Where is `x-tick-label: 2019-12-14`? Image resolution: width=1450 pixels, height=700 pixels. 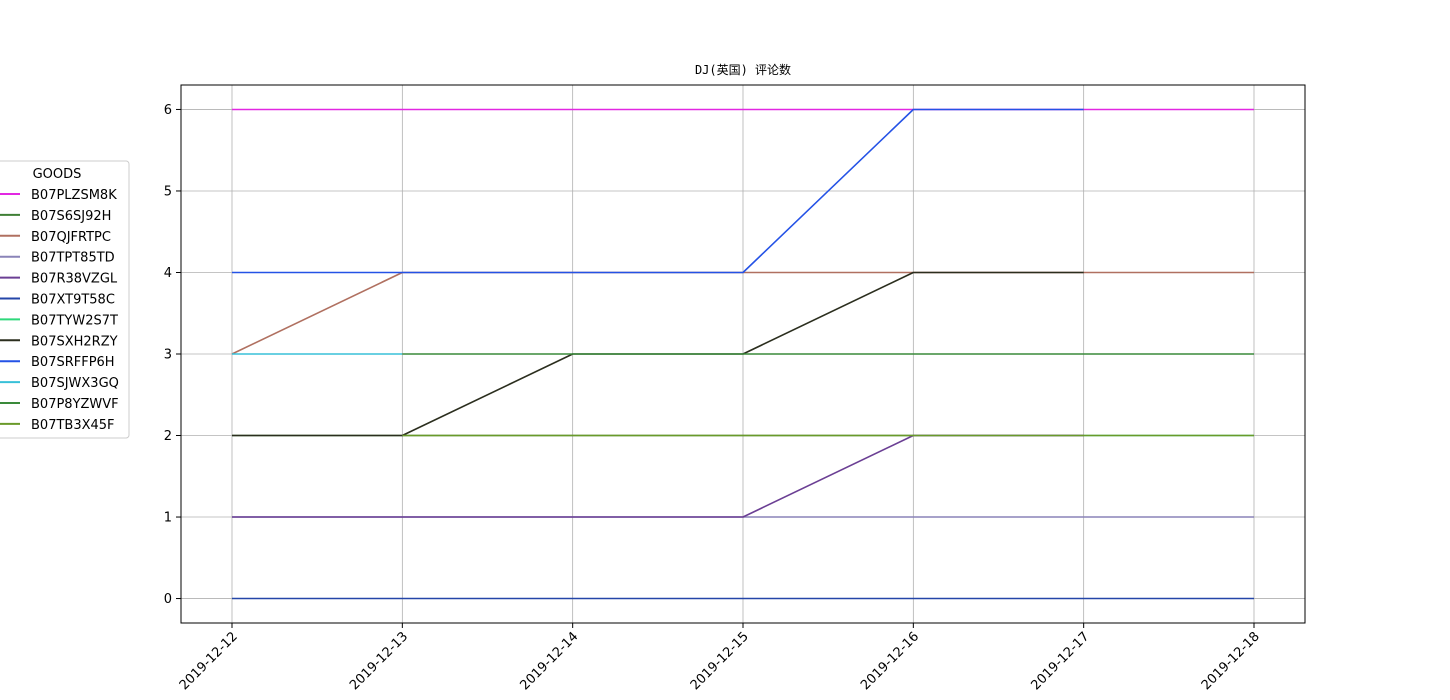 x-tick-label: 2019-12-14 is located at coordinates (549, 661).